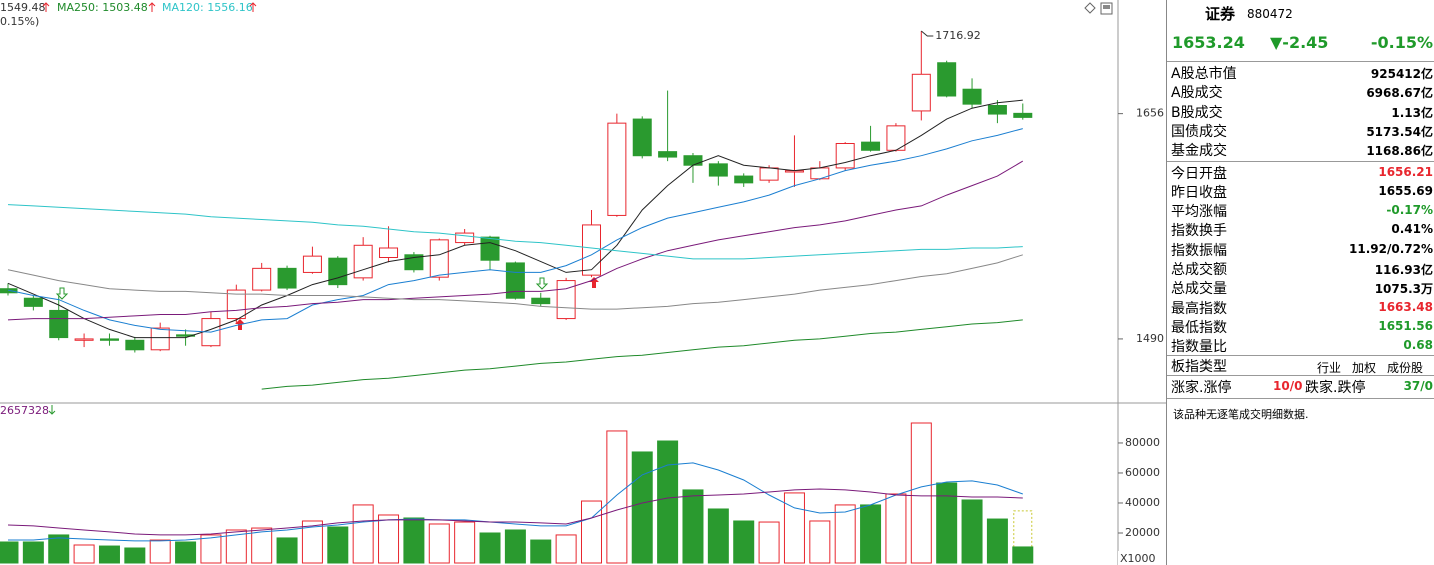 The width and height of the screenshot is (1434, 565). I want to click on price: 1653.24, so click(1208, 42).